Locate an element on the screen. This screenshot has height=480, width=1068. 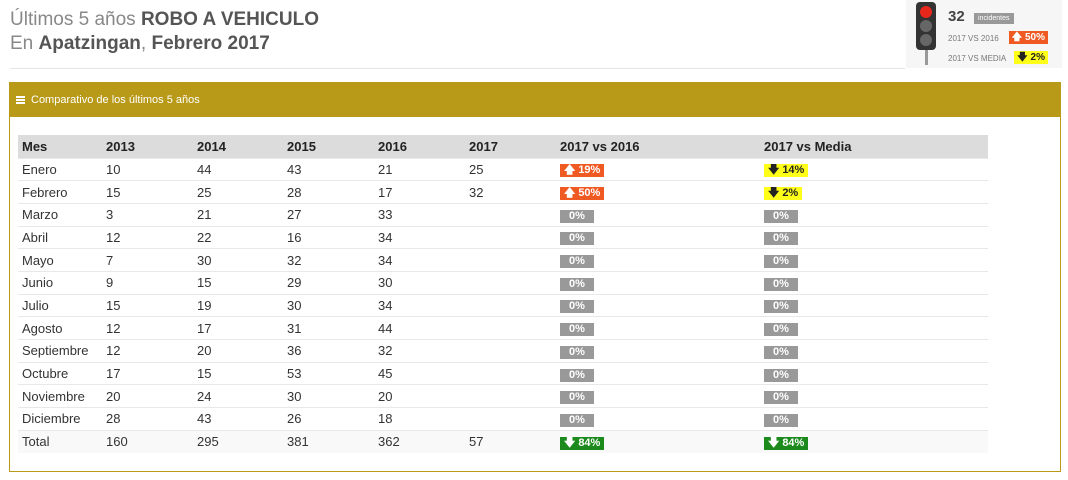
cell-vs-media: 🡇 84% is located at coordinates (874, 441).